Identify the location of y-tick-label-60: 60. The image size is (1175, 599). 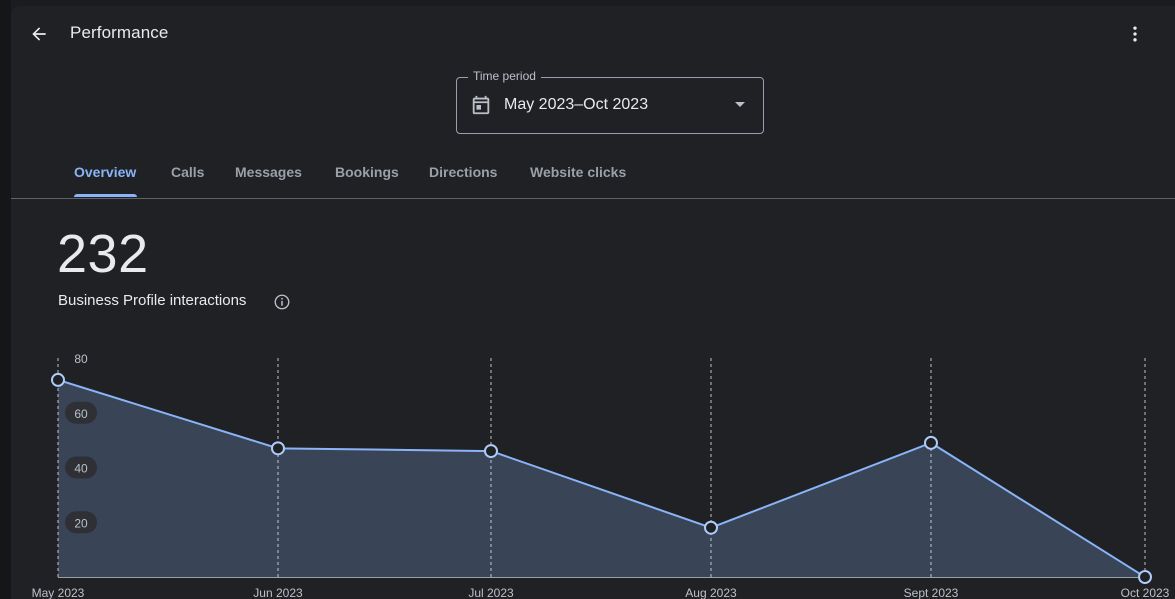
(81, 414).